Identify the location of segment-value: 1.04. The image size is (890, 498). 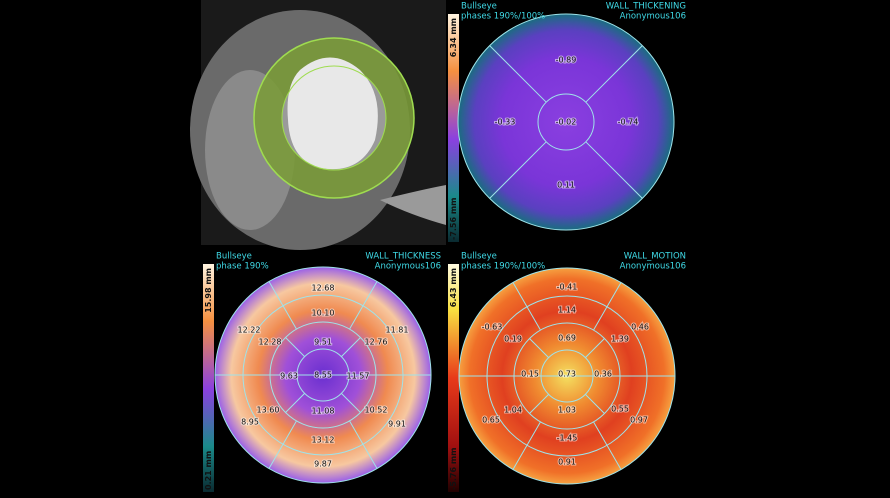
(513, 410).